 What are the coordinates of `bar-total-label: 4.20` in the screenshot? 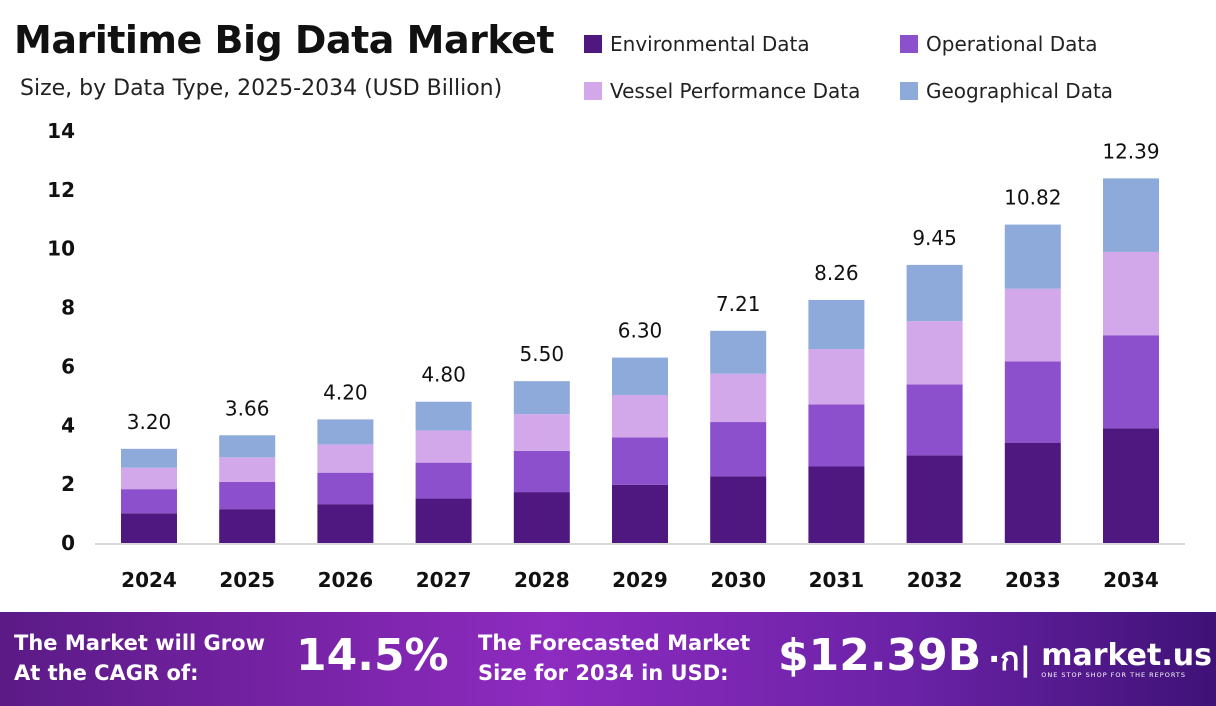 It's located at (345, 392).